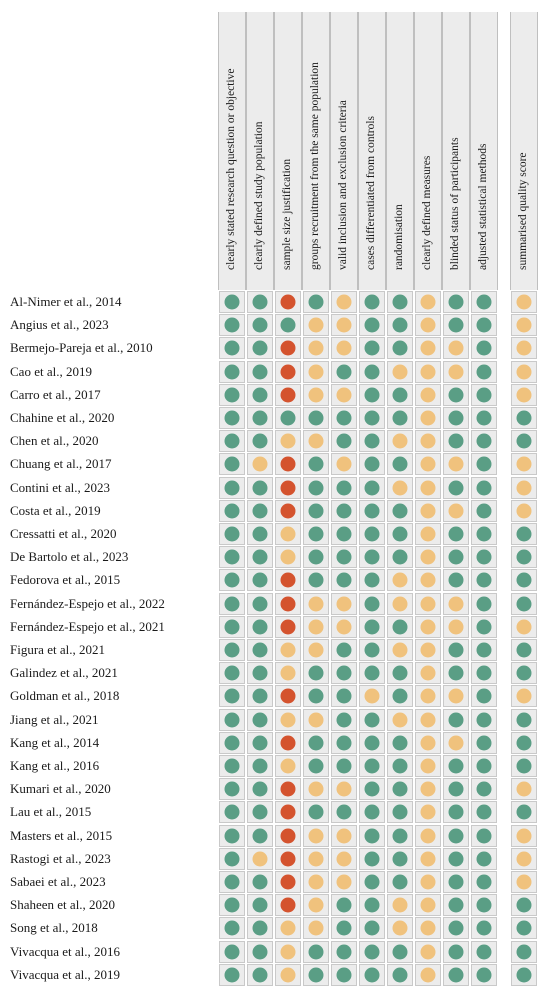  What do you see at coordinates (63, 533) in the screenshot?
I see `study-name: Cressatti et al., 2020` at bounding box center [63, 533].